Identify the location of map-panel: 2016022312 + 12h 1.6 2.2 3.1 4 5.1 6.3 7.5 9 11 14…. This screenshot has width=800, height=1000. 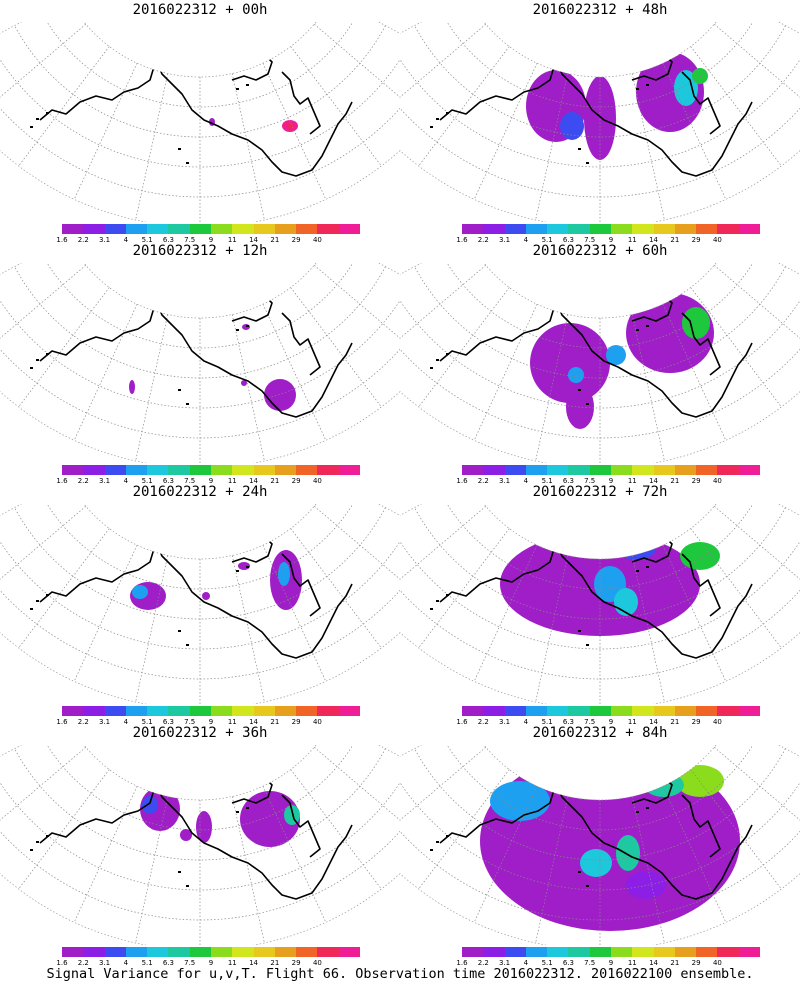
(200, 363).